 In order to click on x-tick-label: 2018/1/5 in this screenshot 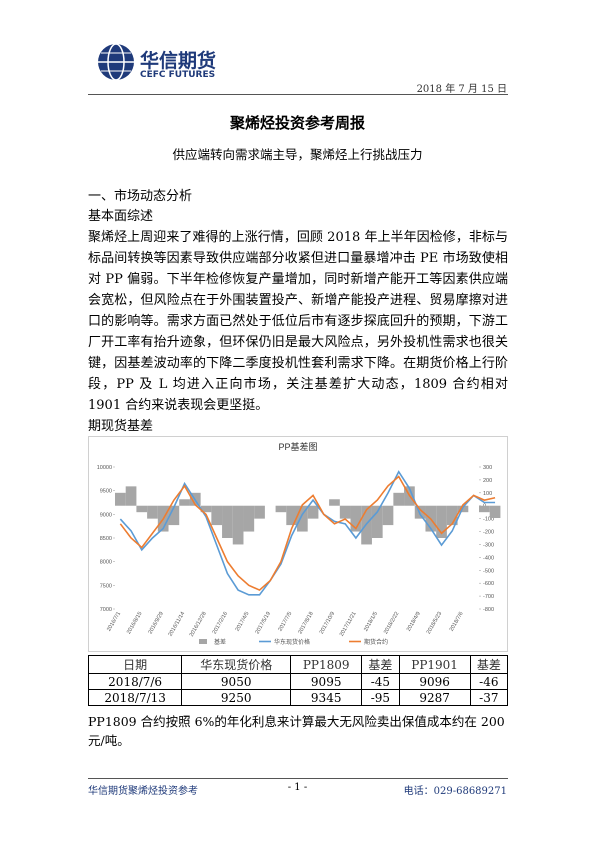, I will do `click(371, 622)`.